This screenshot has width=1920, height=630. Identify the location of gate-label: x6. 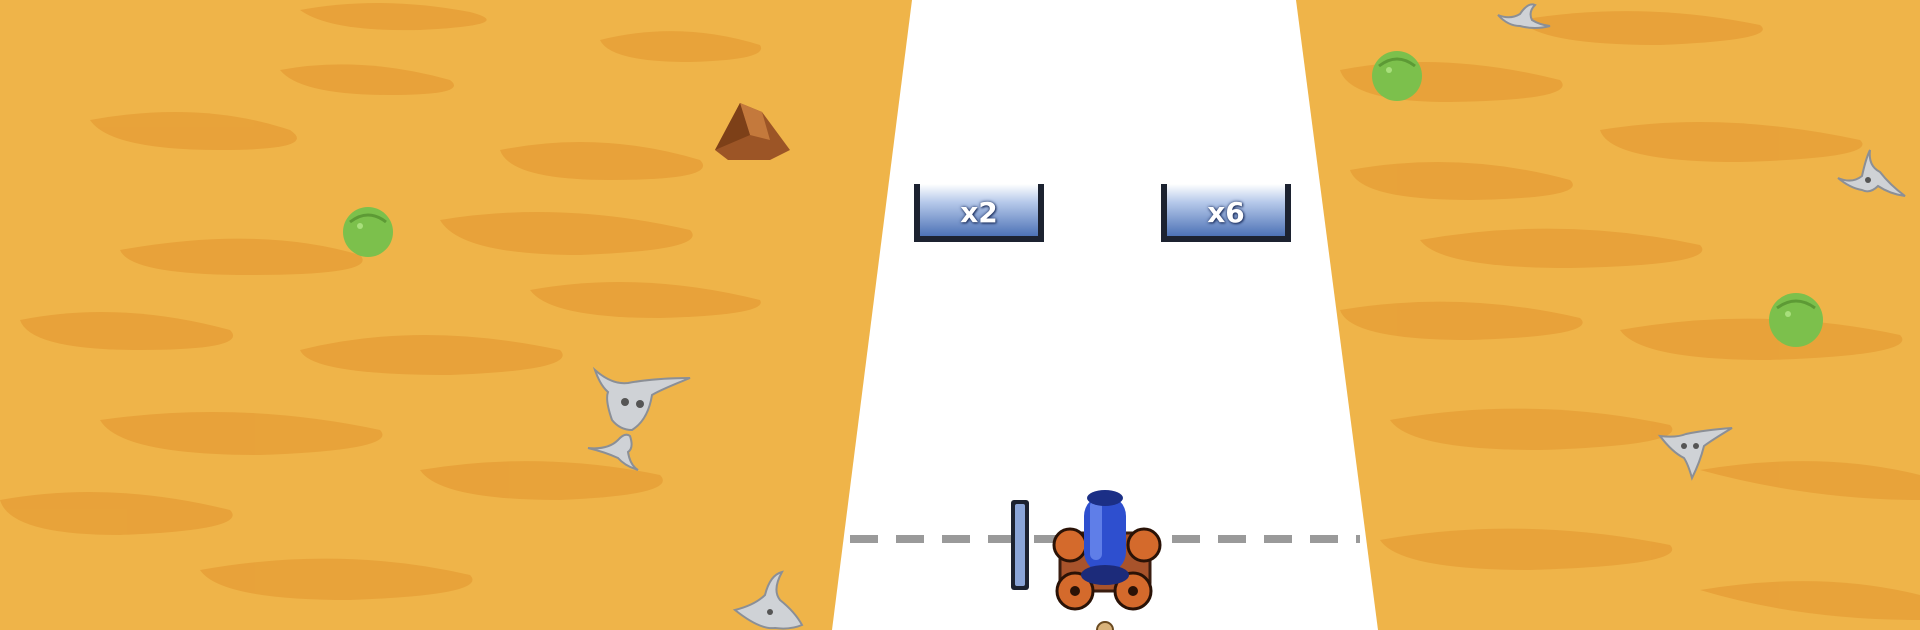
(1226, 212).